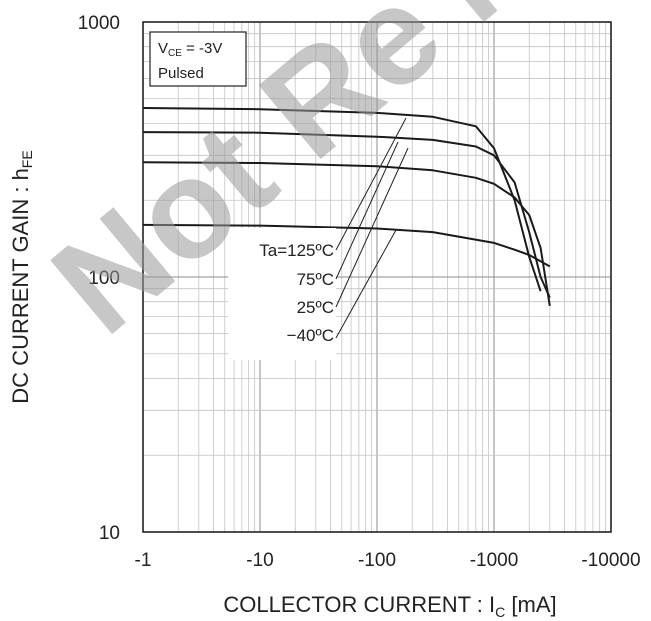  I want to click on legend-label-25c: 25ºC, so click(315, 307).